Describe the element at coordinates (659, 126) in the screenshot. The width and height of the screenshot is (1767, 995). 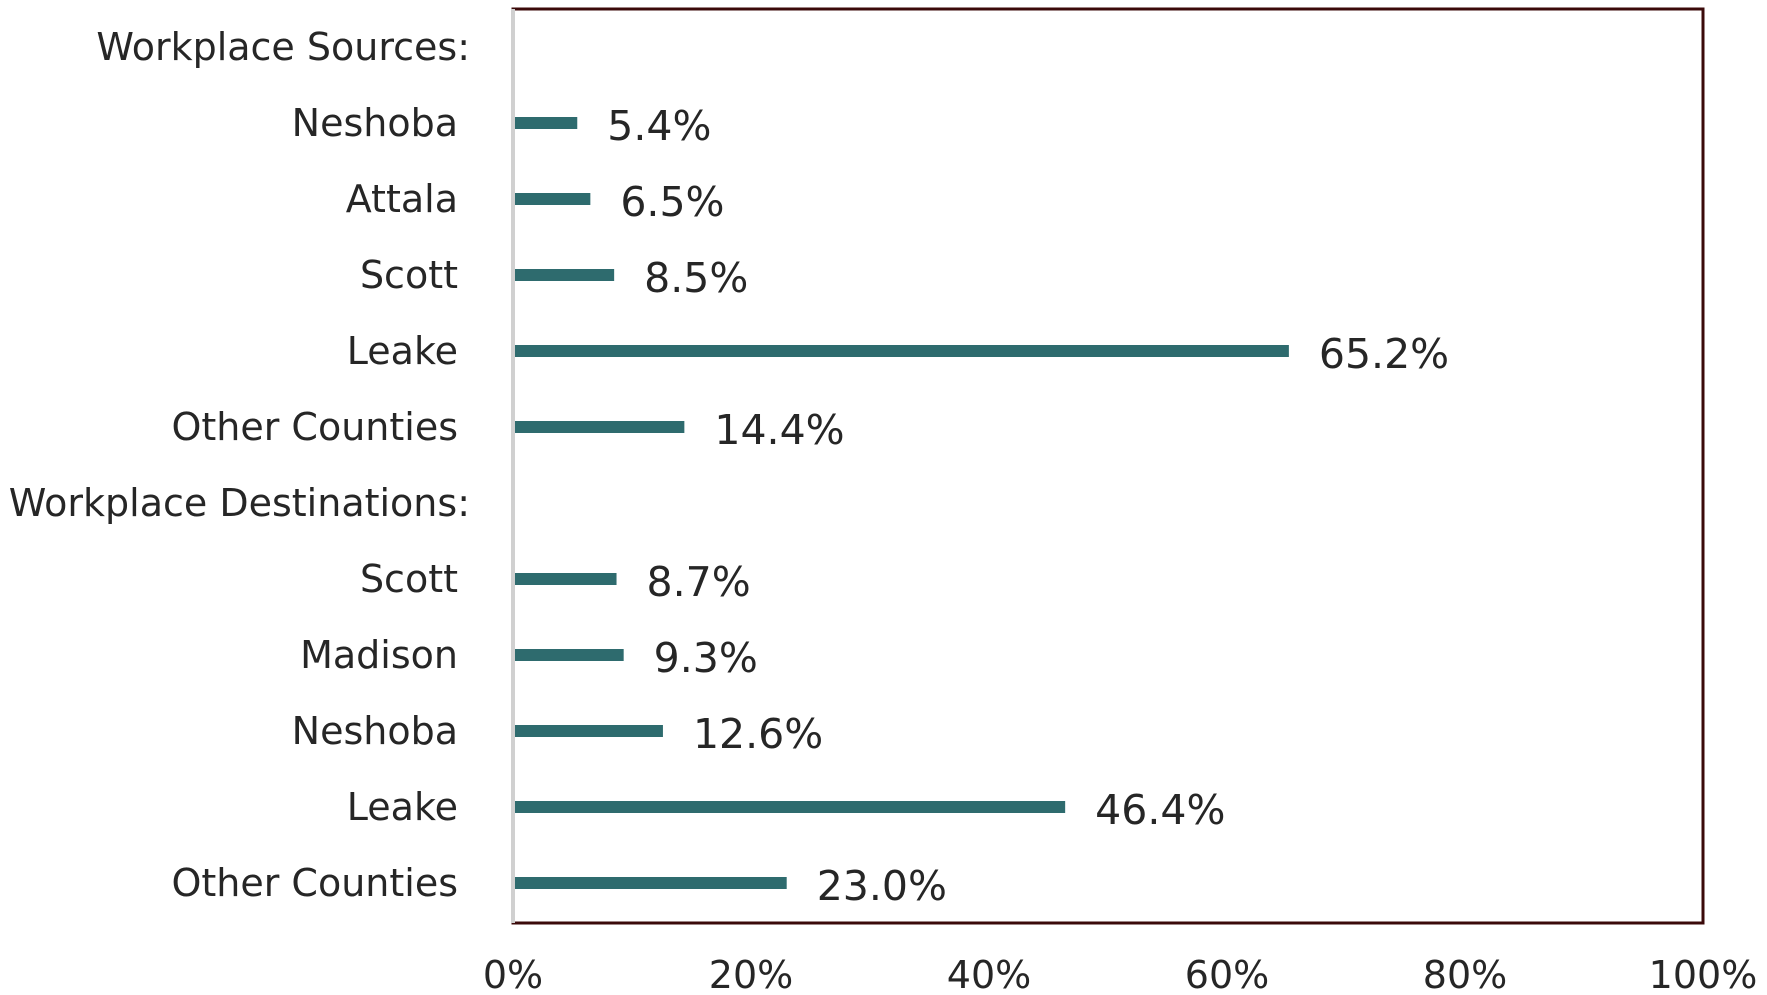
I see `data-label: 5.4%` at that location.